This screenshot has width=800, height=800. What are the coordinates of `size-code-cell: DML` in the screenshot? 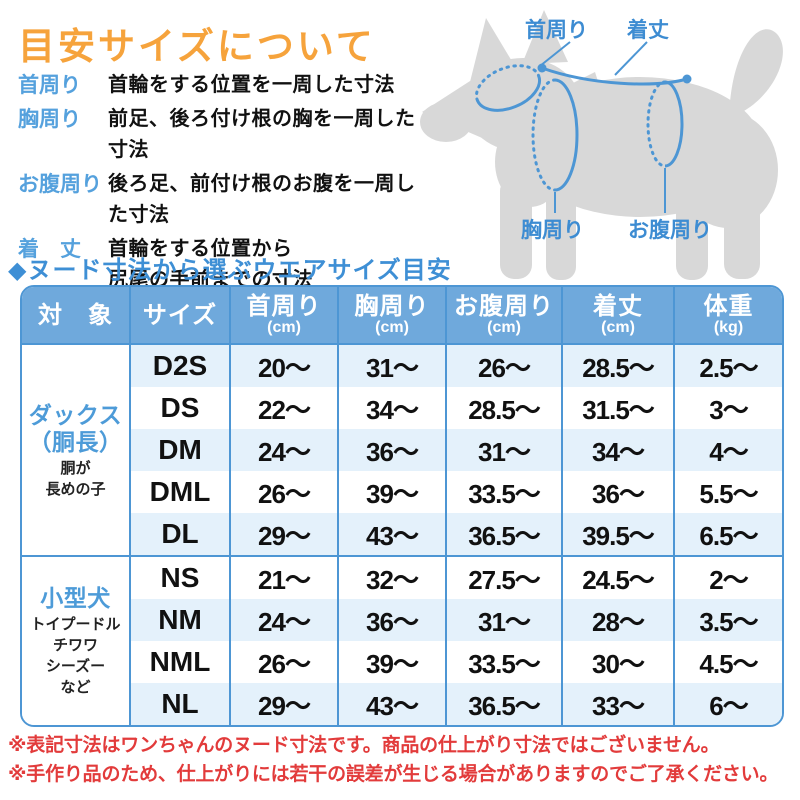 It's located at (179, 492).